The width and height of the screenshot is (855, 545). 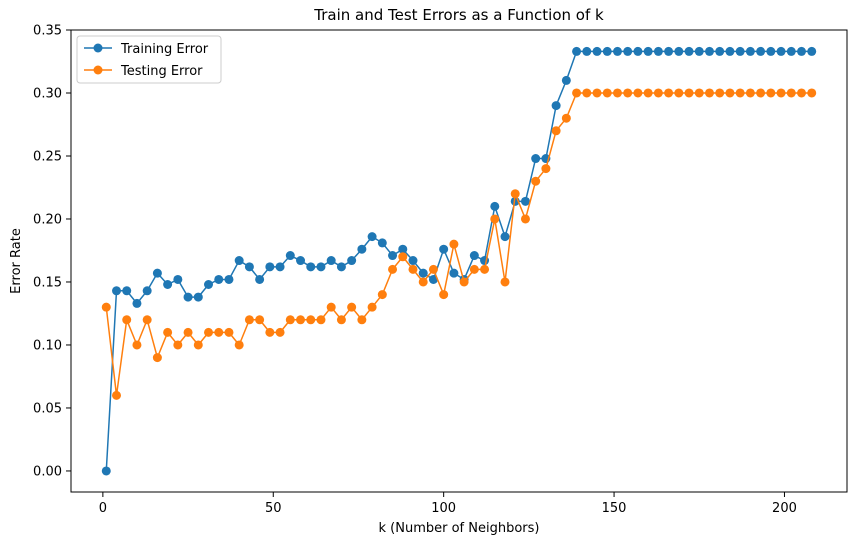 I want to click on legend: Training Error Testing Error, so click(x=149, y=59).